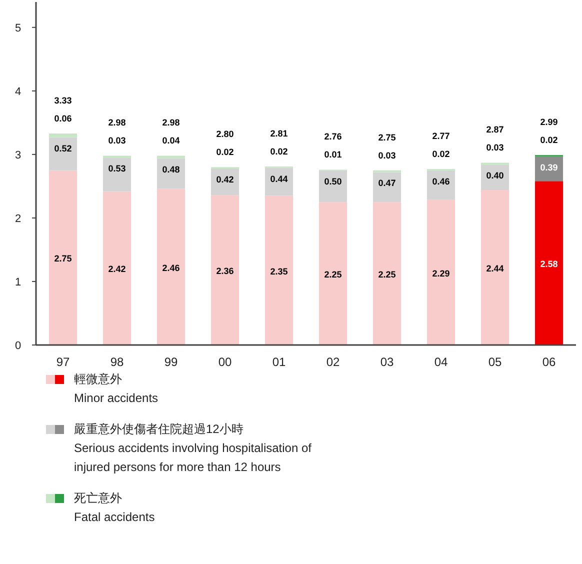 This screenshot has height=564, width=582. Describe the element at coordinates (549, 167) in the screenshot. I see `data-label: 0.39` at that location.